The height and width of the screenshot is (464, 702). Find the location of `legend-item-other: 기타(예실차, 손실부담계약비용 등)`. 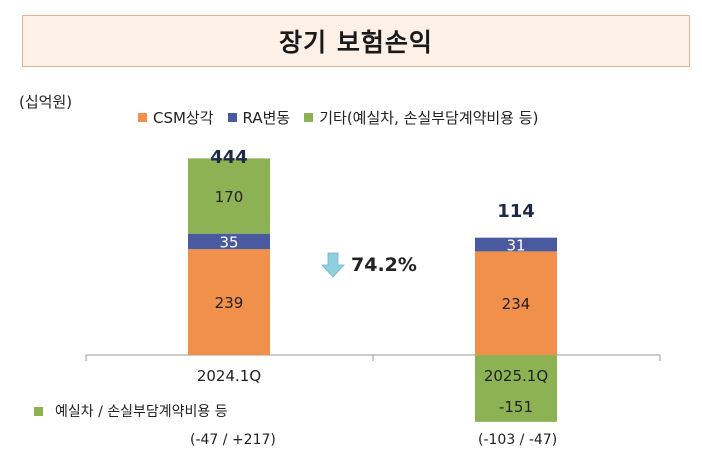

legend-item-other: 기타(예실차, 손실부담계약비용 등) is located at coordinates (421, 117).